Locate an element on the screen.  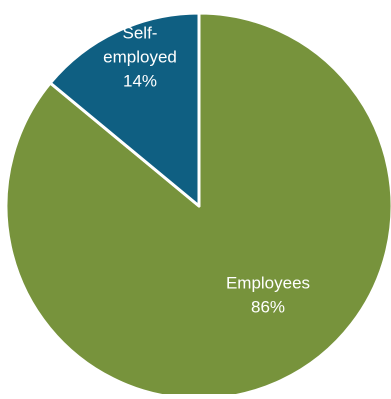
slice-percent-self-employed: 14% is located at coordinates (140, 80).